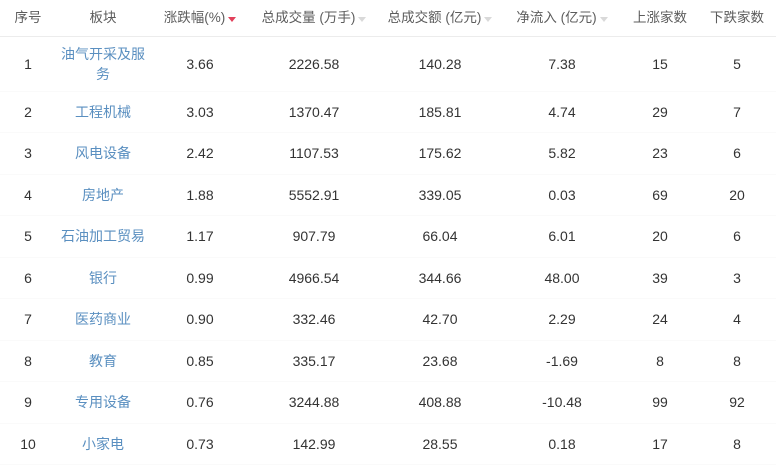  I want to click on sector-link: 教育, so click(103, 360).